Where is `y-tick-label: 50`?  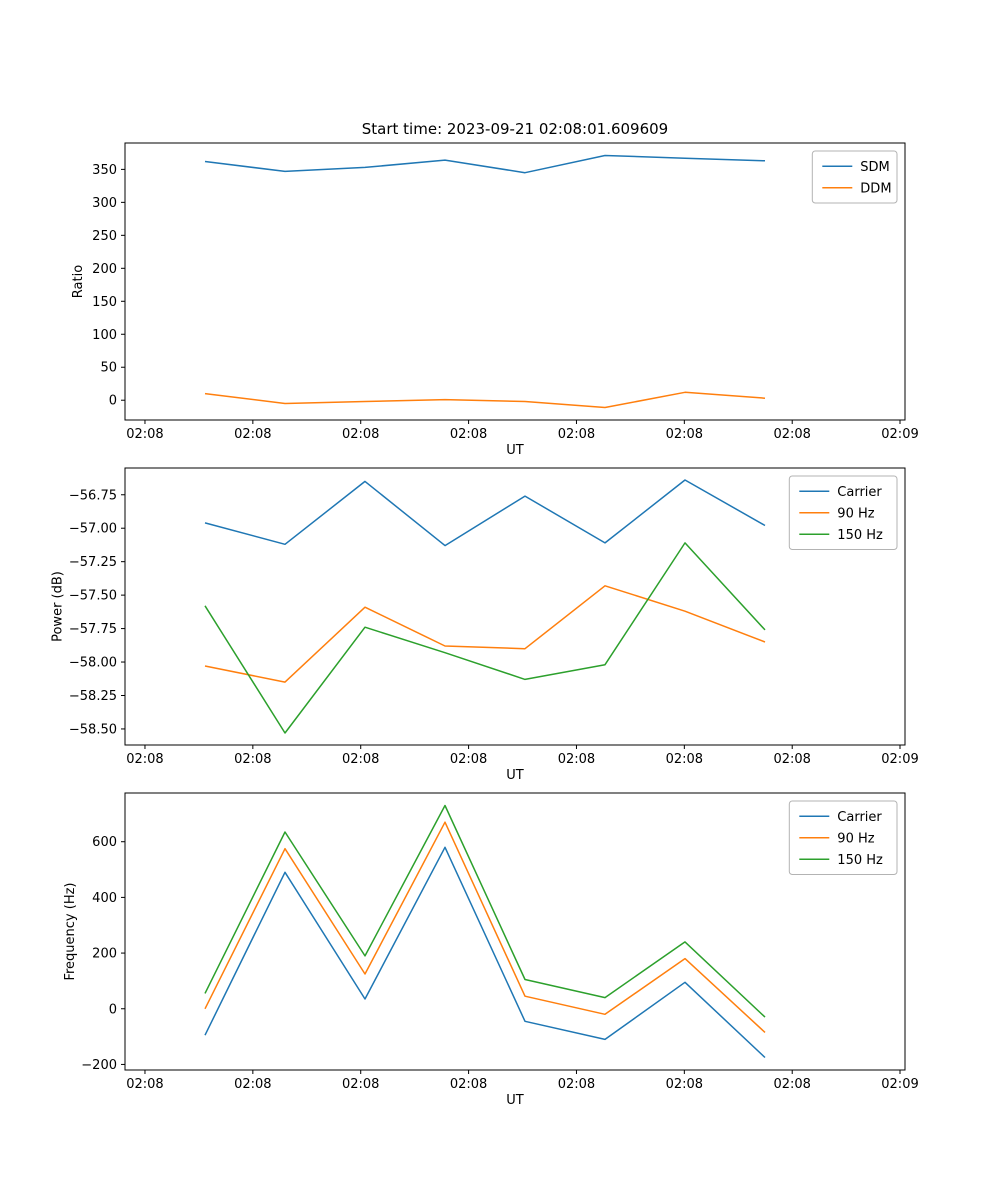
y-tick-label: 50 is located at coordinates (108, 368).